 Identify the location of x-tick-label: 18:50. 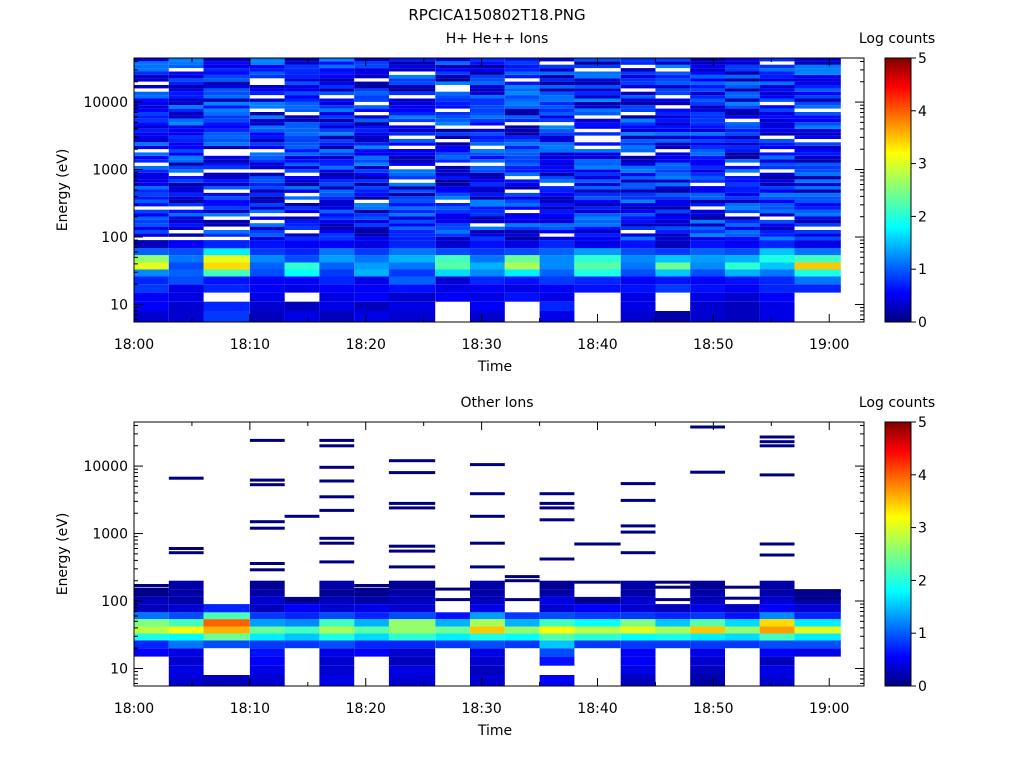
(713, 345).